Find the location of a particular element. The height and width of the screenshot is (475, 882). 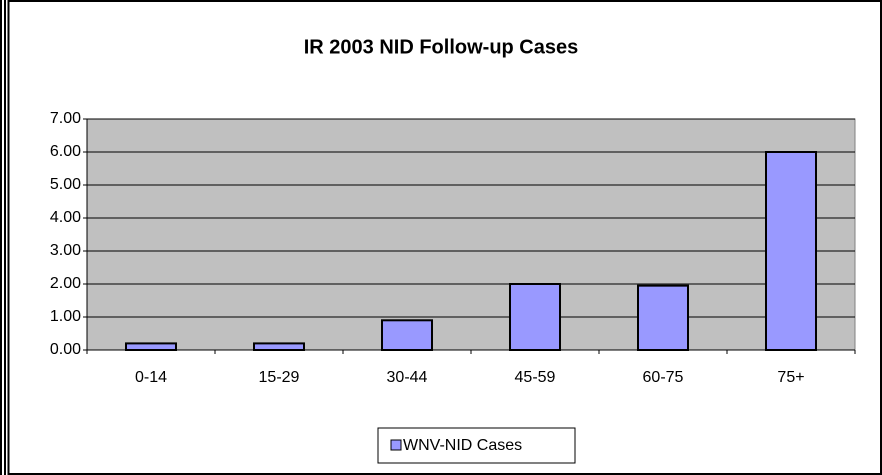

y-tick-label: 0.00 is located at coordinates (65, 349).